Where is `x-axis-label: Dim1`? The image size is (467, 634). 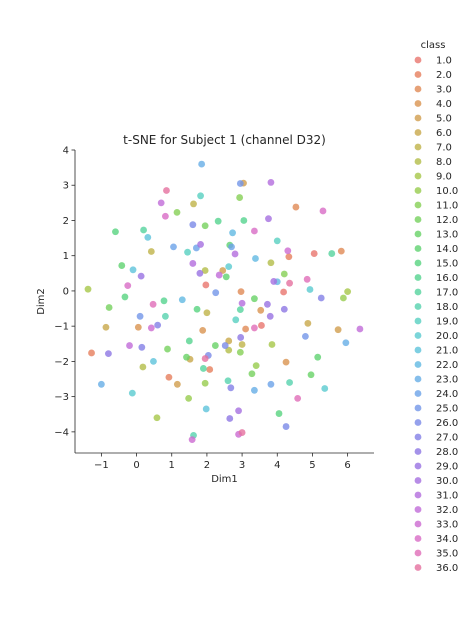
x-axis-label: Dim1 is located at coordinates (224, 479).